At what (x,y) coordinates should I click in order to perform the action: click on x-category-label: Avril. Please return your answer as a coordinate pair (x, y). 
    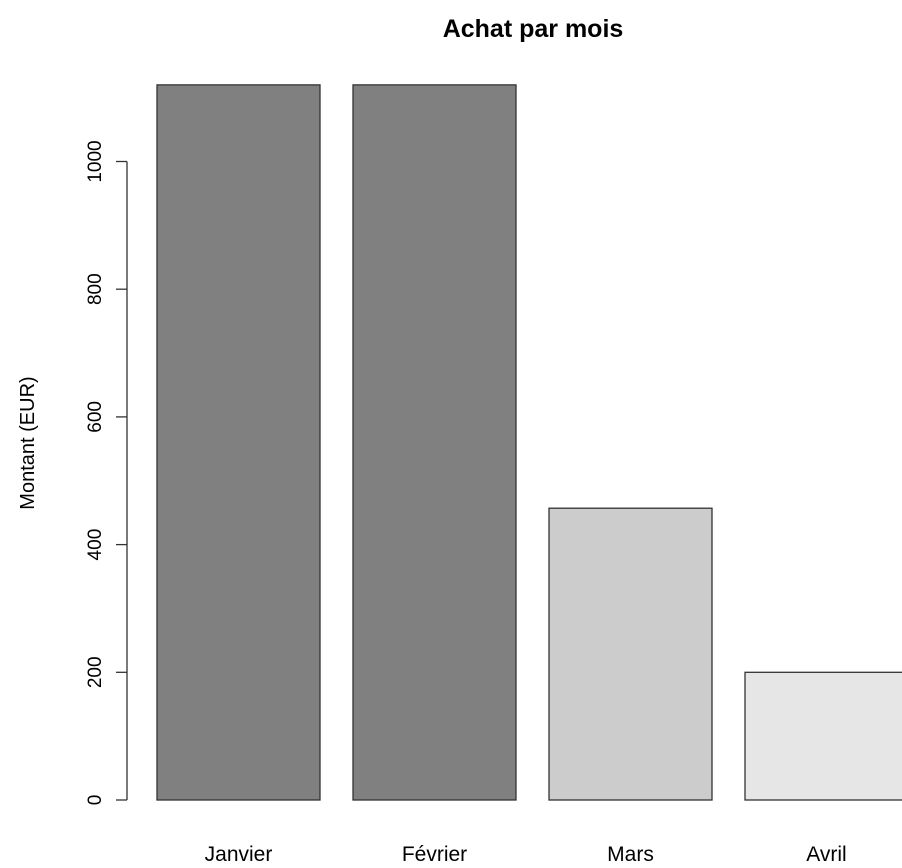
    Looking at the image, I should click on (826, 854).